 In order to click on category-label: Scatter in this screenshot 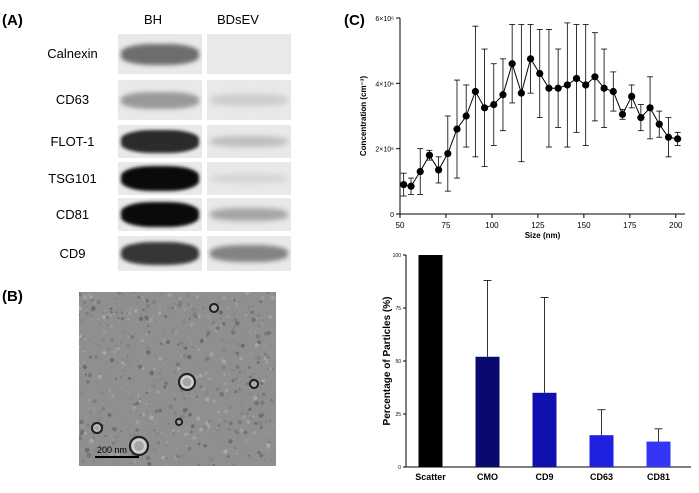, I will do `click(430, 477)`.